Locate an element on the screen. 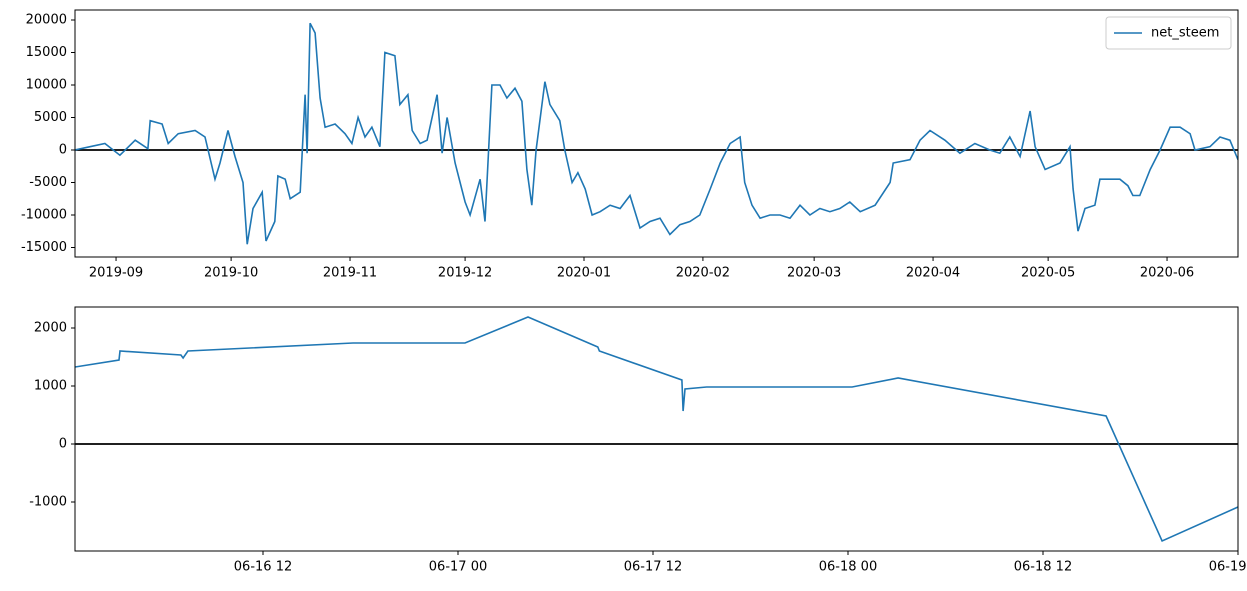 This screenshot has height=591, width=1247. y-tick-label: 10000 is located at coordinates (46, 84).